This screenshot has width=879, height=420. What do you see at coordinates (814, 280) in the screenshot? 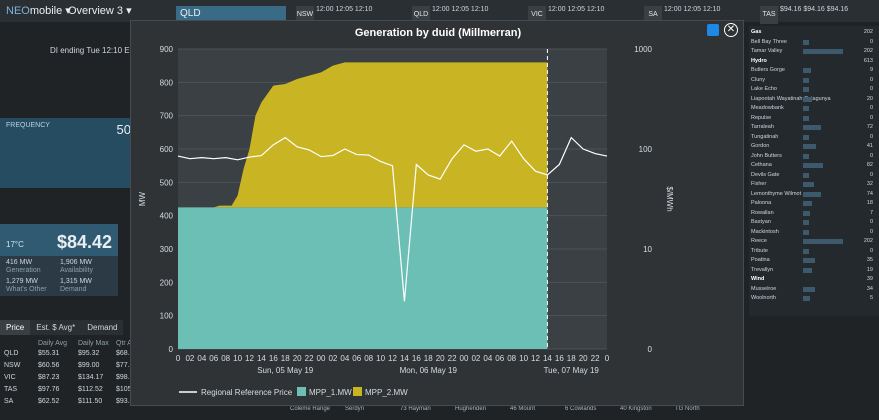
I see `generator-row: Wind 39` at bounding box center [814, 280].